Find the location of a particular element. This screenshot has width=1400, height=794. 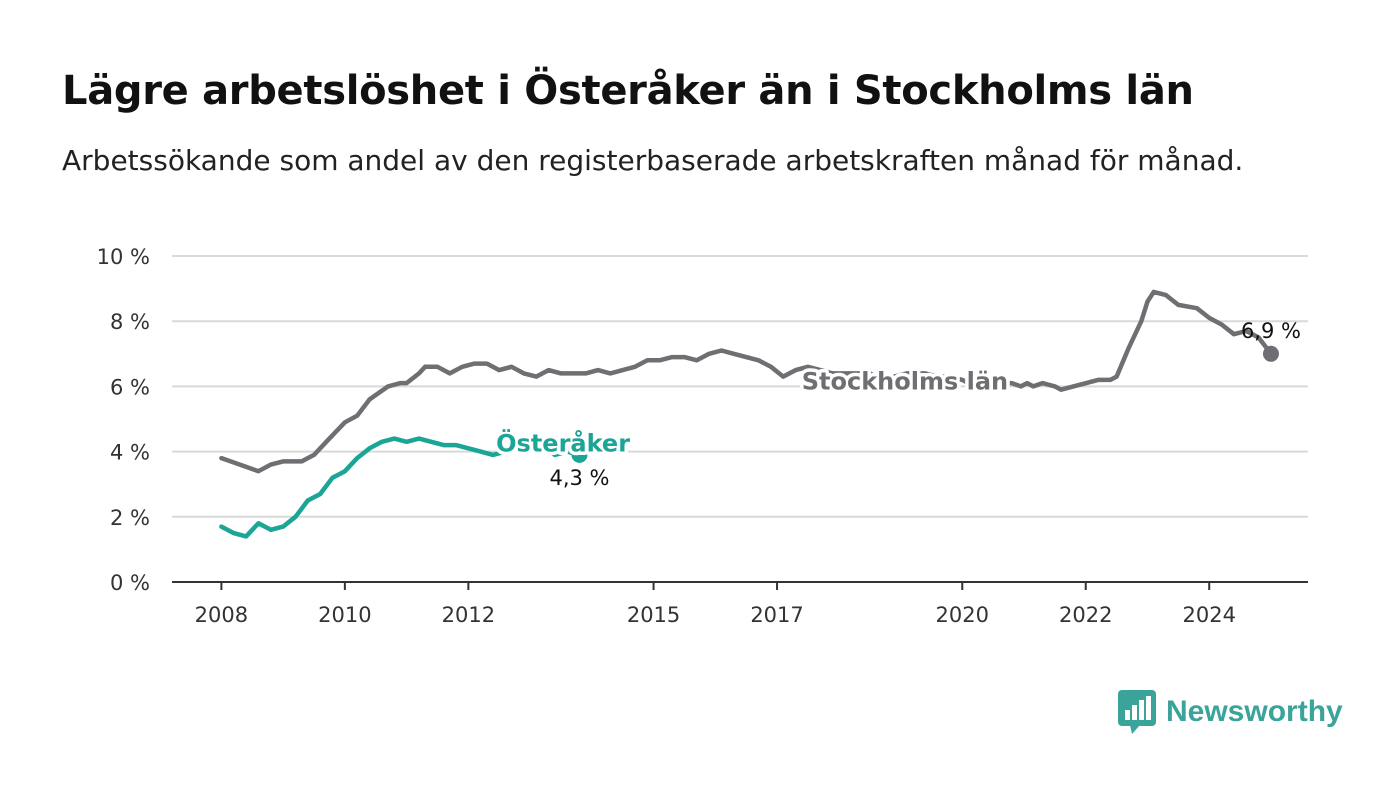

y-axis: 0 % 2 % 4 % 6 % 8 % 10 % is located at coordinates (123, 420).